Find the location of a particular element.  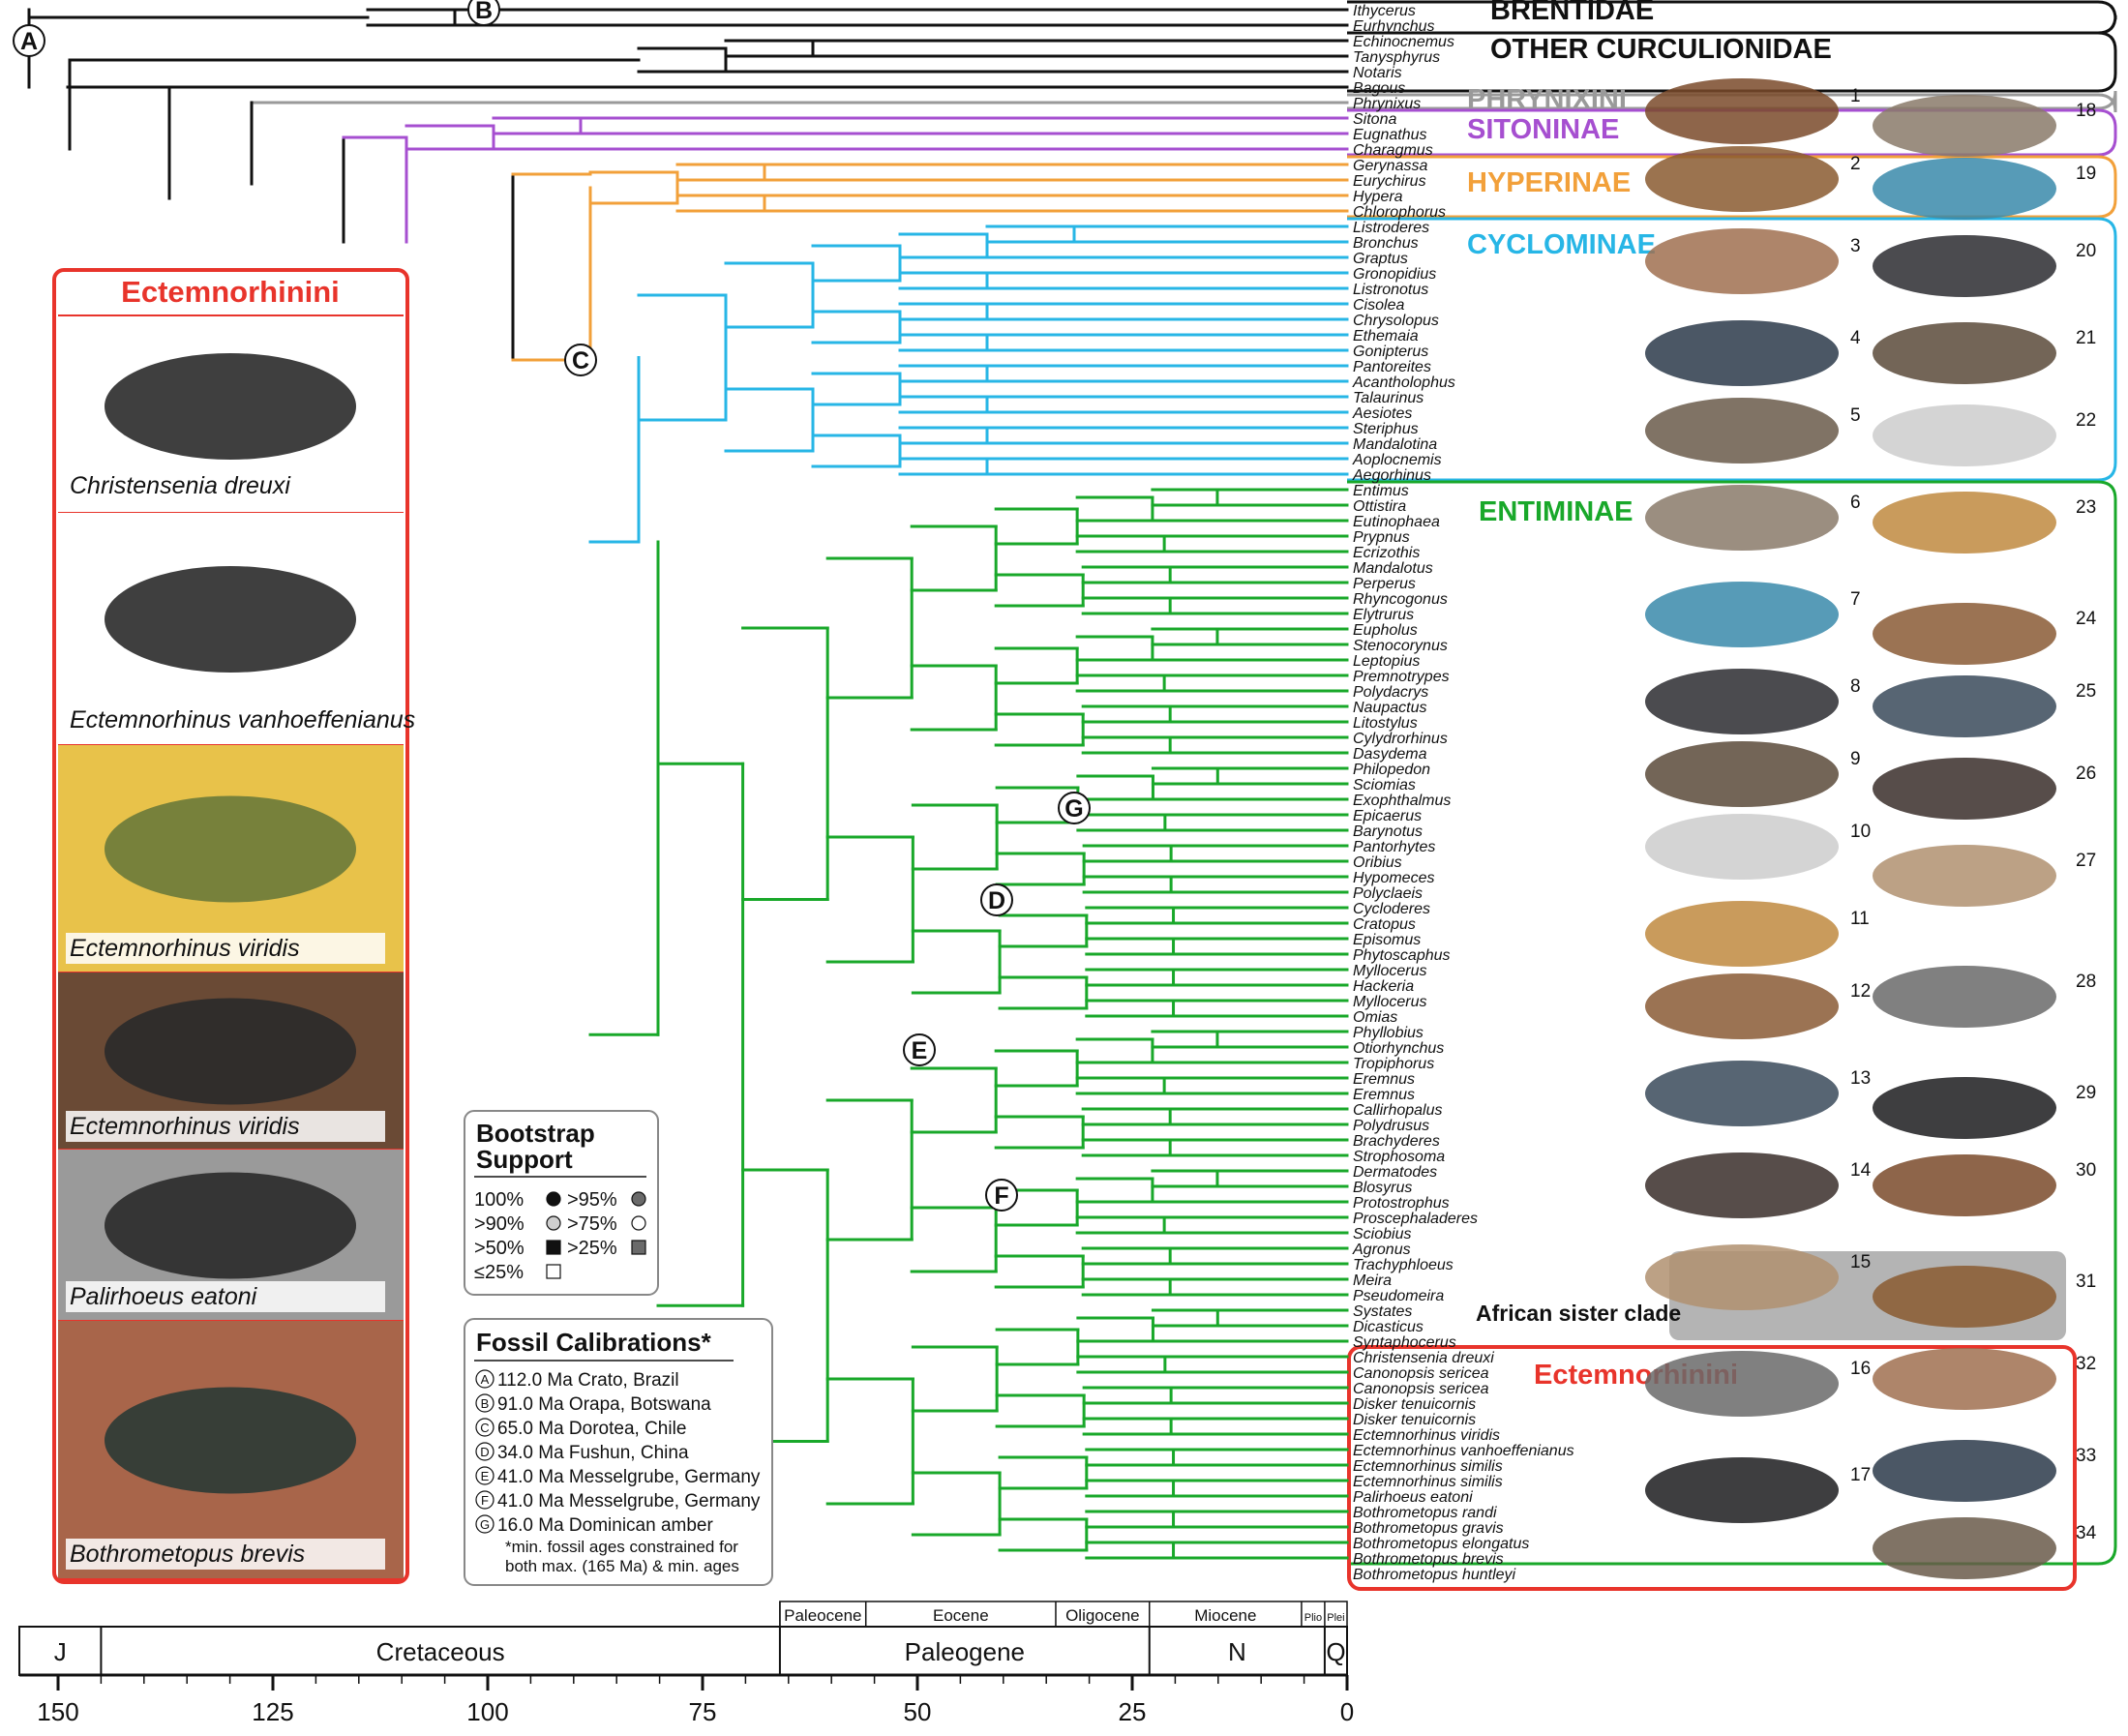

taxon-label: Stenocorynus is located at coordinates (1400, 646).